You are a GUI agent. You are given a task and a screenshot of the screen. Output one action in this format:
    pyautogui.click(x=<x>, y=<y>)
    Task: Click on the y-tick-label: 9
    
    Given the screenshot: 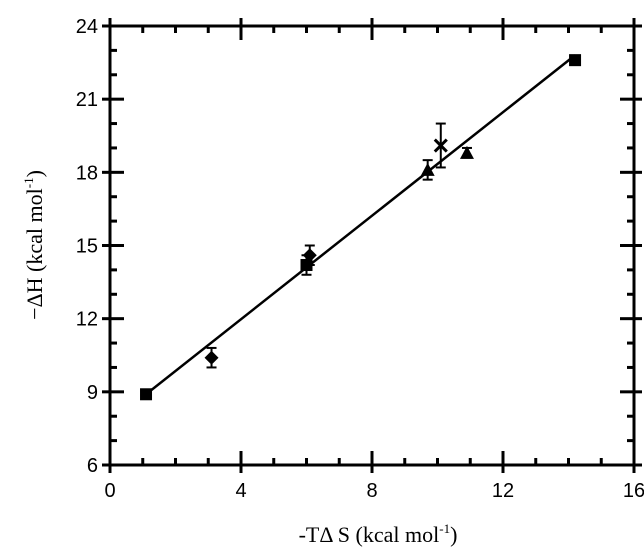 What is the action you would take?
    pyautogui.click(x=92, y=393)
    